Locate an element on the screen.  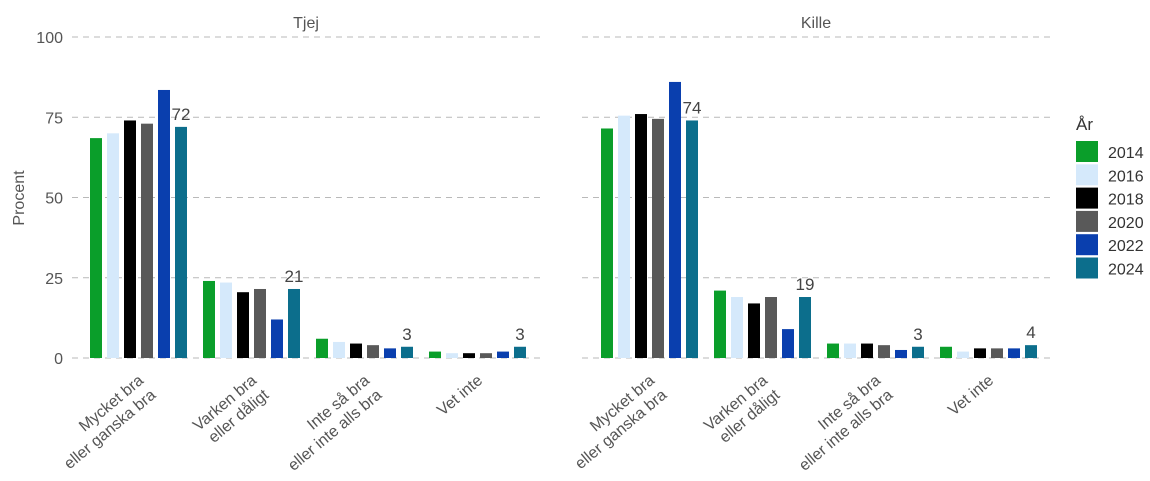
legend-swatch-2016 is located at coordinates (1087, 175).